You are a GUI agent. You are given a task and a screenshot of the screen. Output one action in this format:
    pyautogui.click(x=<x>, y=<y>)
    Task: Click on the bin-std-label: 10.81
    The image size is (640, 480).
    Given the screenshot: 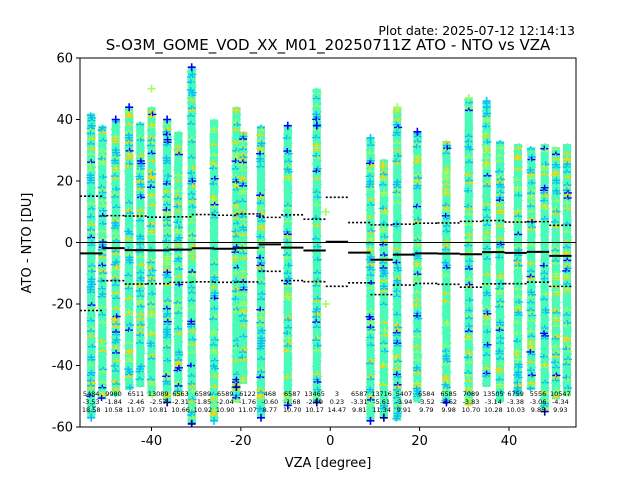 What is the action you would take?
    pyautogui.click(x=158, y=410)
    